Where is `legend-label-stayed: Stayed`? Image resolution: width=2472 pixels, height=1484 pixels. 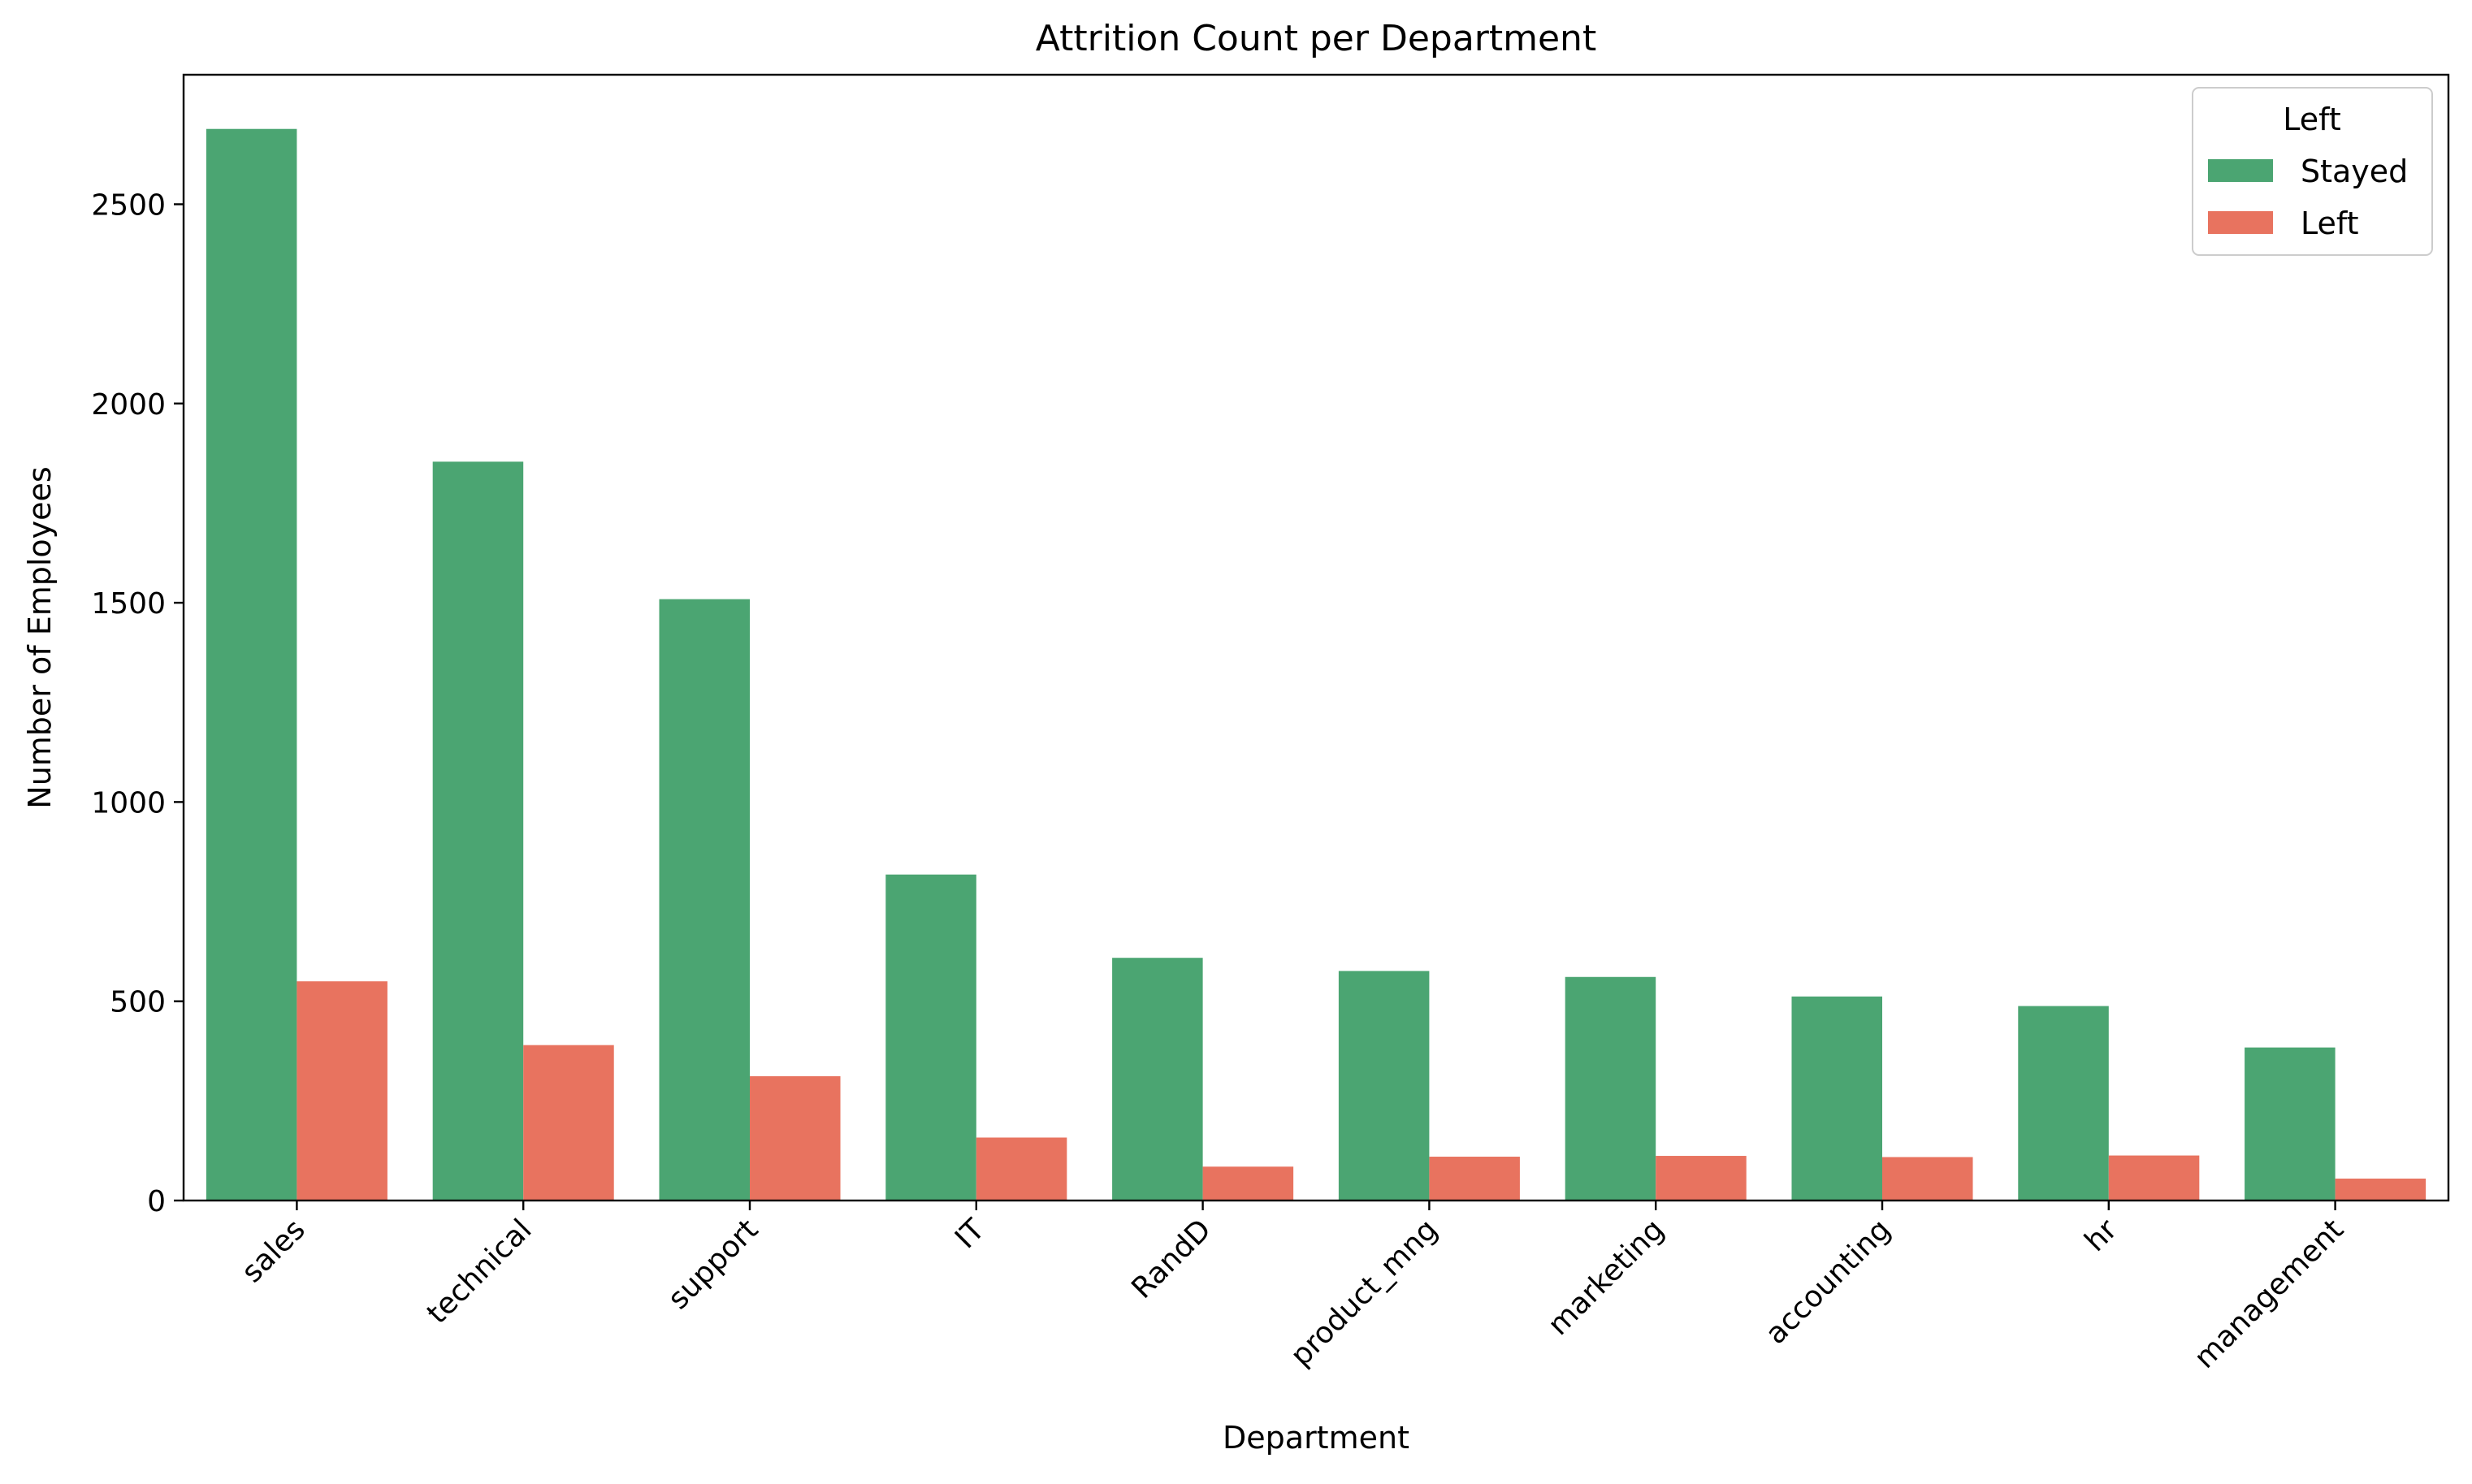 legend-label-stayed: Stayed is located at coordinates (2354, 171).